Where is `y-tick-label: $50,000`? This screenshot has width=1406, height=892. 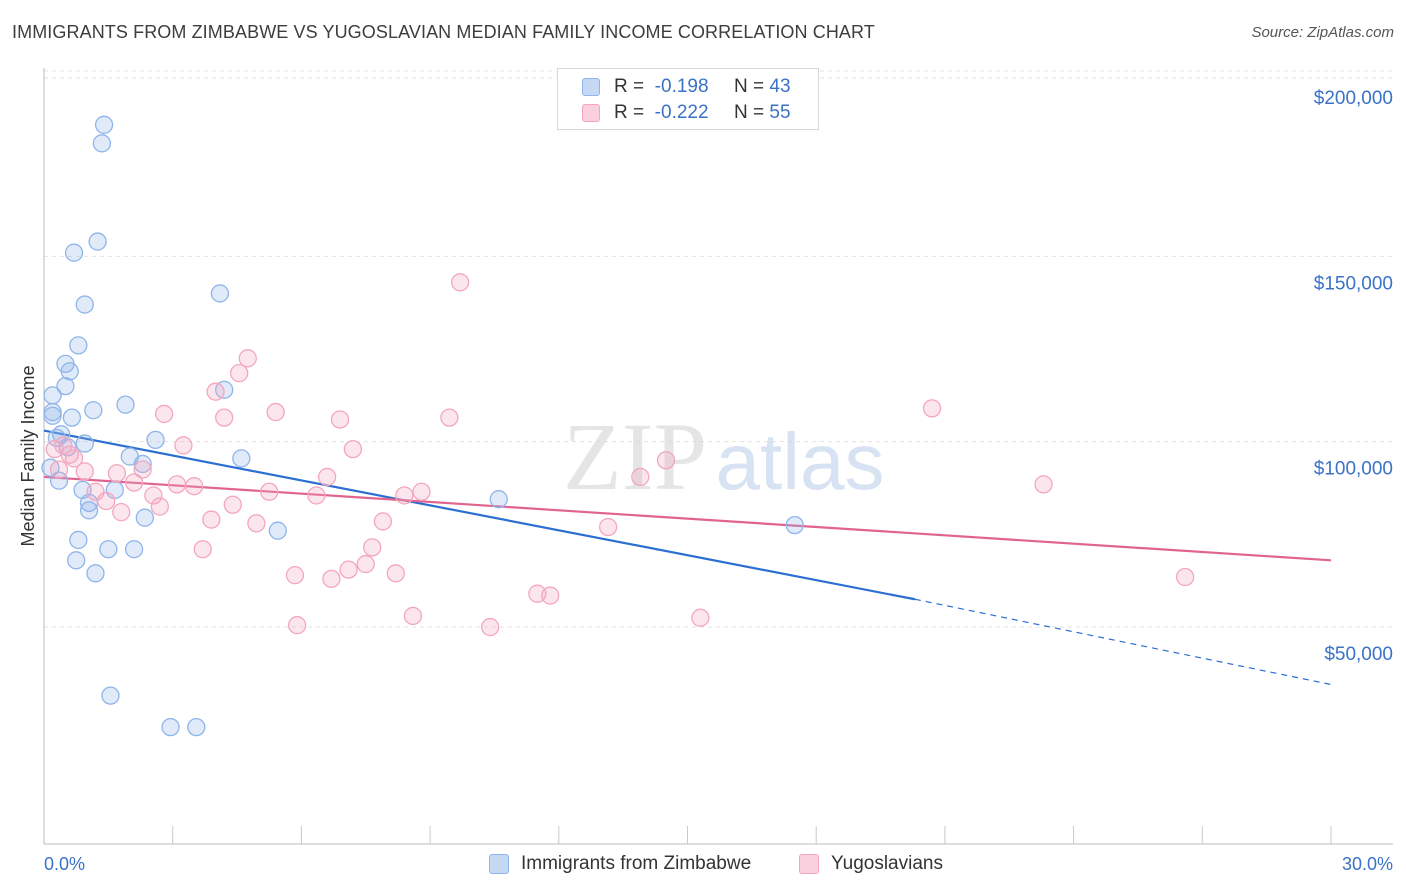
y-tick-label: $50,000 is located at coordinates (1358, 654).